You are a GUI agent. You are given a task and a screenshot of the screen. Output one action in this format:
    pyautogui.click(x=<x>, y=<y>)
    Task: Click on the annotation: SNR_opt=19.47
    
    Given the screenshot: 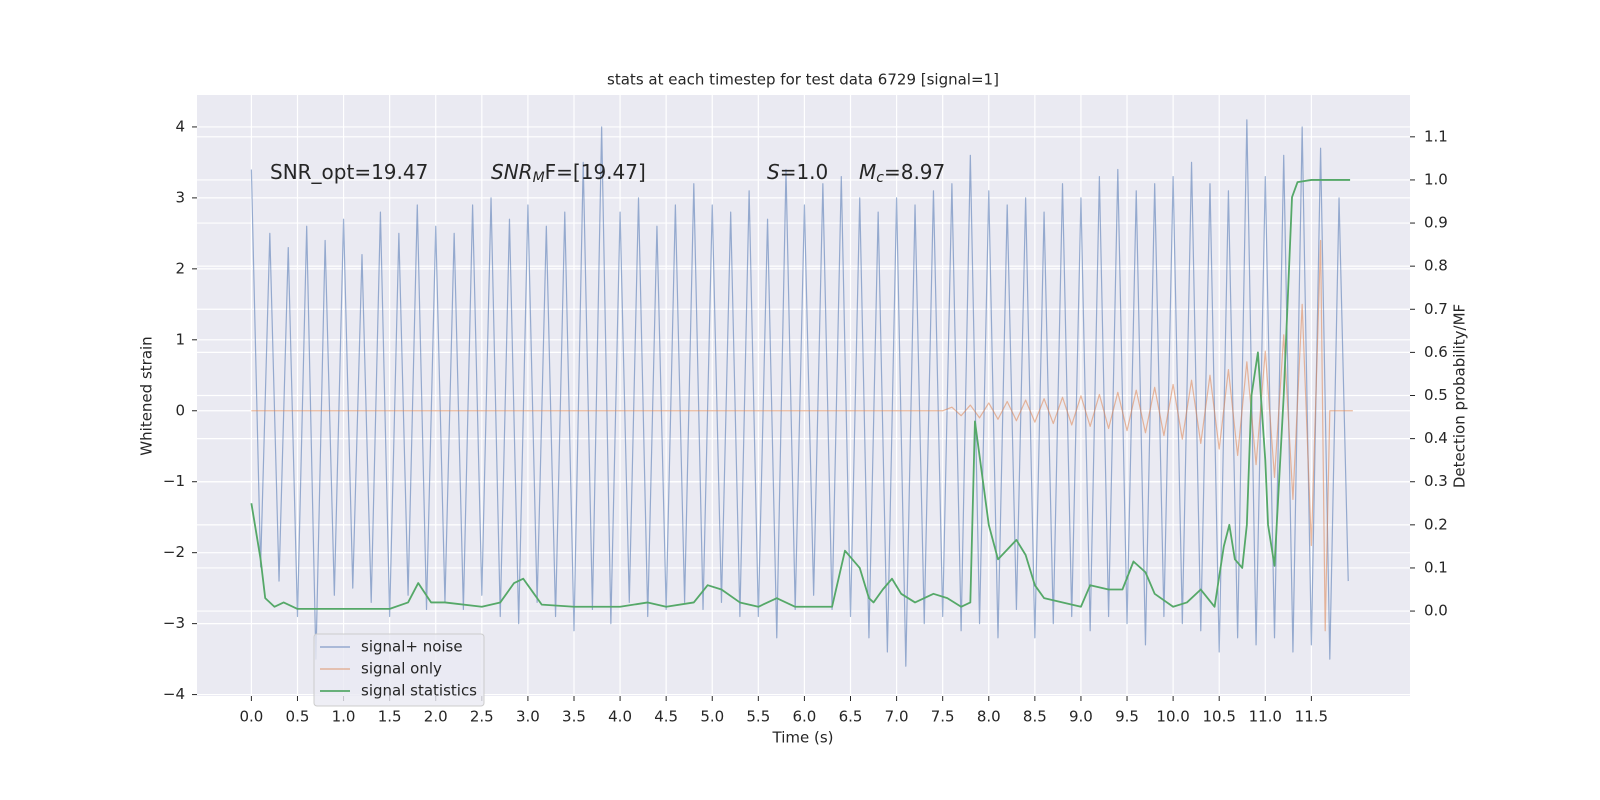 What is the action you would take?
    pyautogui.click(x=349, y=172)
    